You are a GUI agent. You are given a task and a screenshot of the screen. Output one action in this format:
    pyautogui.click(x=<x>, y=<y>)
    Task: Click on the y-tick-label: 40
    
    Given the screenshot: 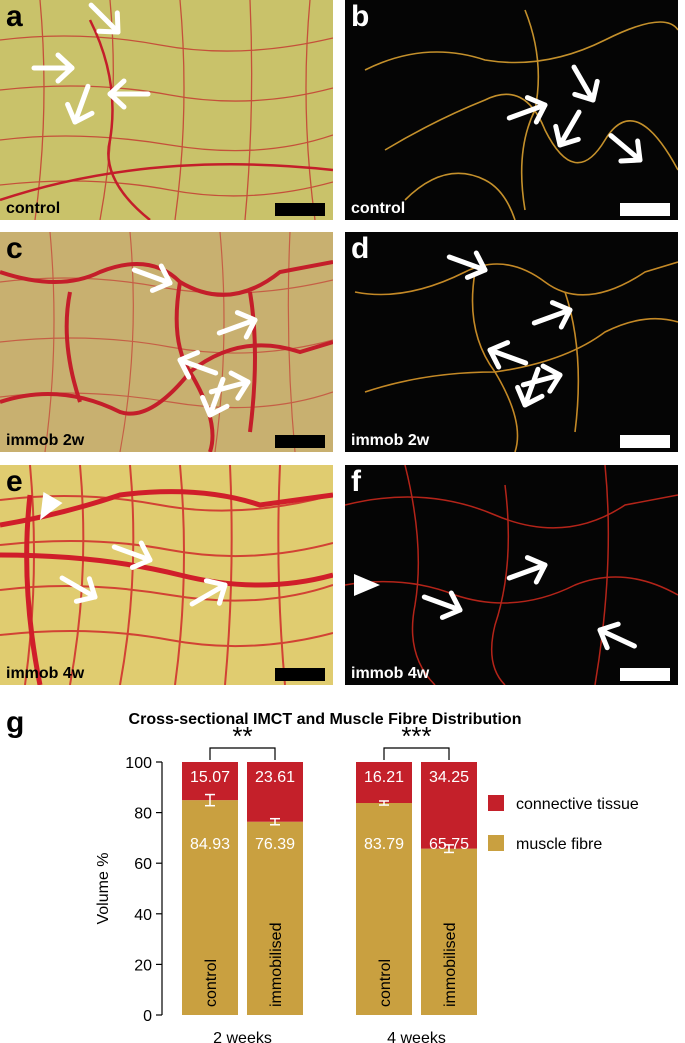 What is the action you would take?
    pyautogui.click(x=143, y=915)
    